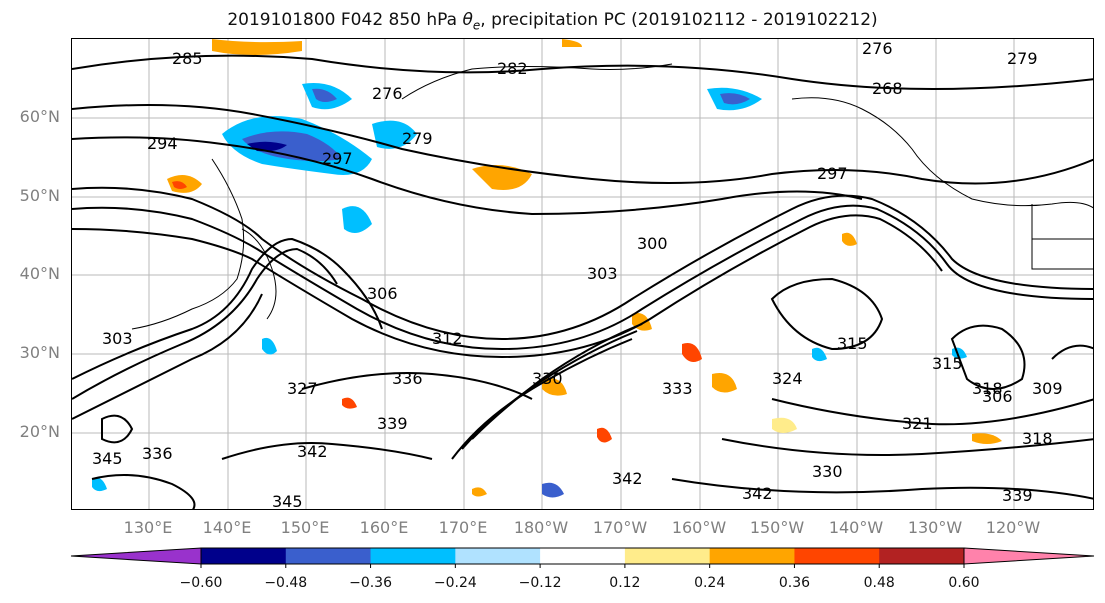  I want to click on colorbar-tick-label: 0.36, so click(794, 583).